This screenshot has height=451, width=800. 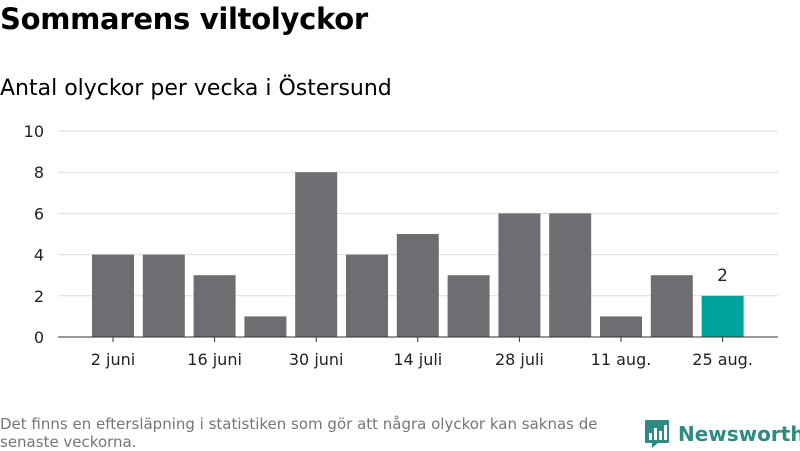 I want to click on y-tick-label: 6, so click(x=39, y=213).